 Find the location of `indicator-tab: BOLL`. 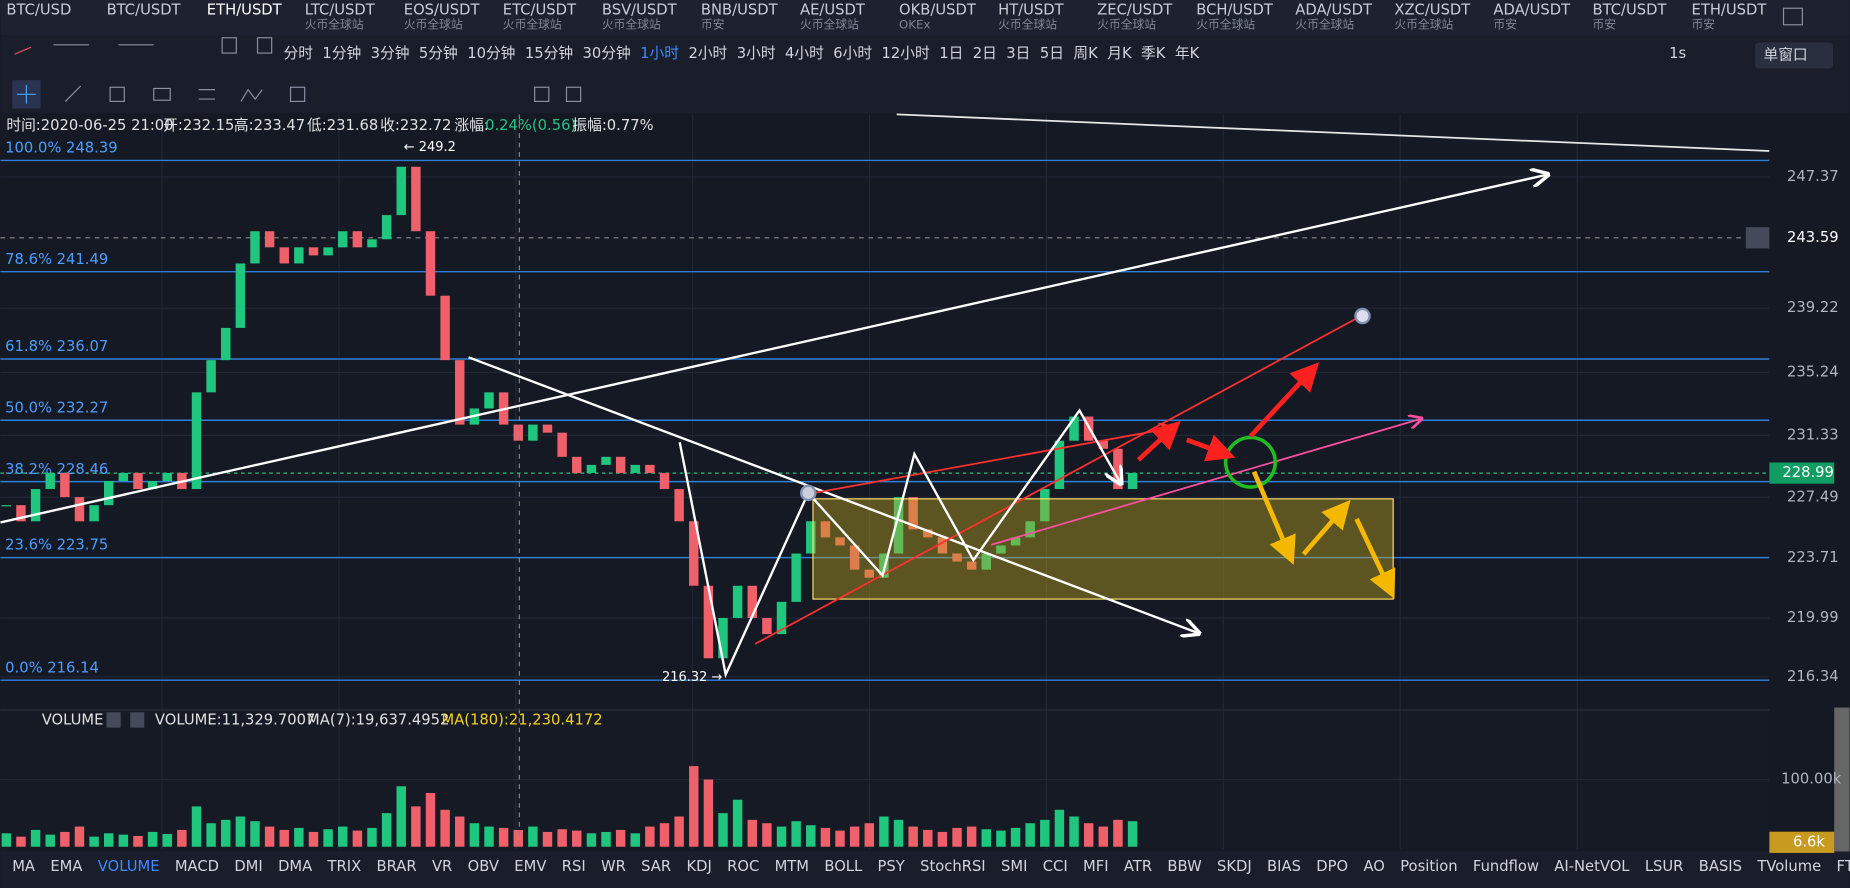

indicator-tab: BOLL is located at coordinates (843, 866).